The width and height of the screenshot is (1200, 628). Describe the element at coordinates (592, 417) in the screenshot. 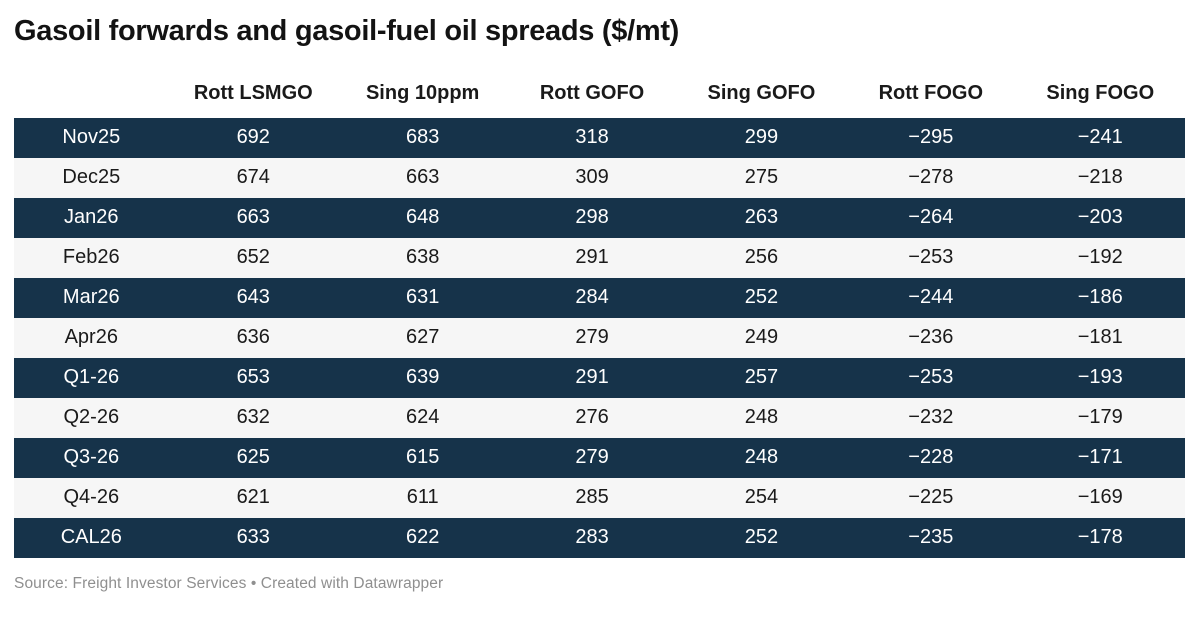

I see `cell-q2-26-rott-gofo: 276` at that location.